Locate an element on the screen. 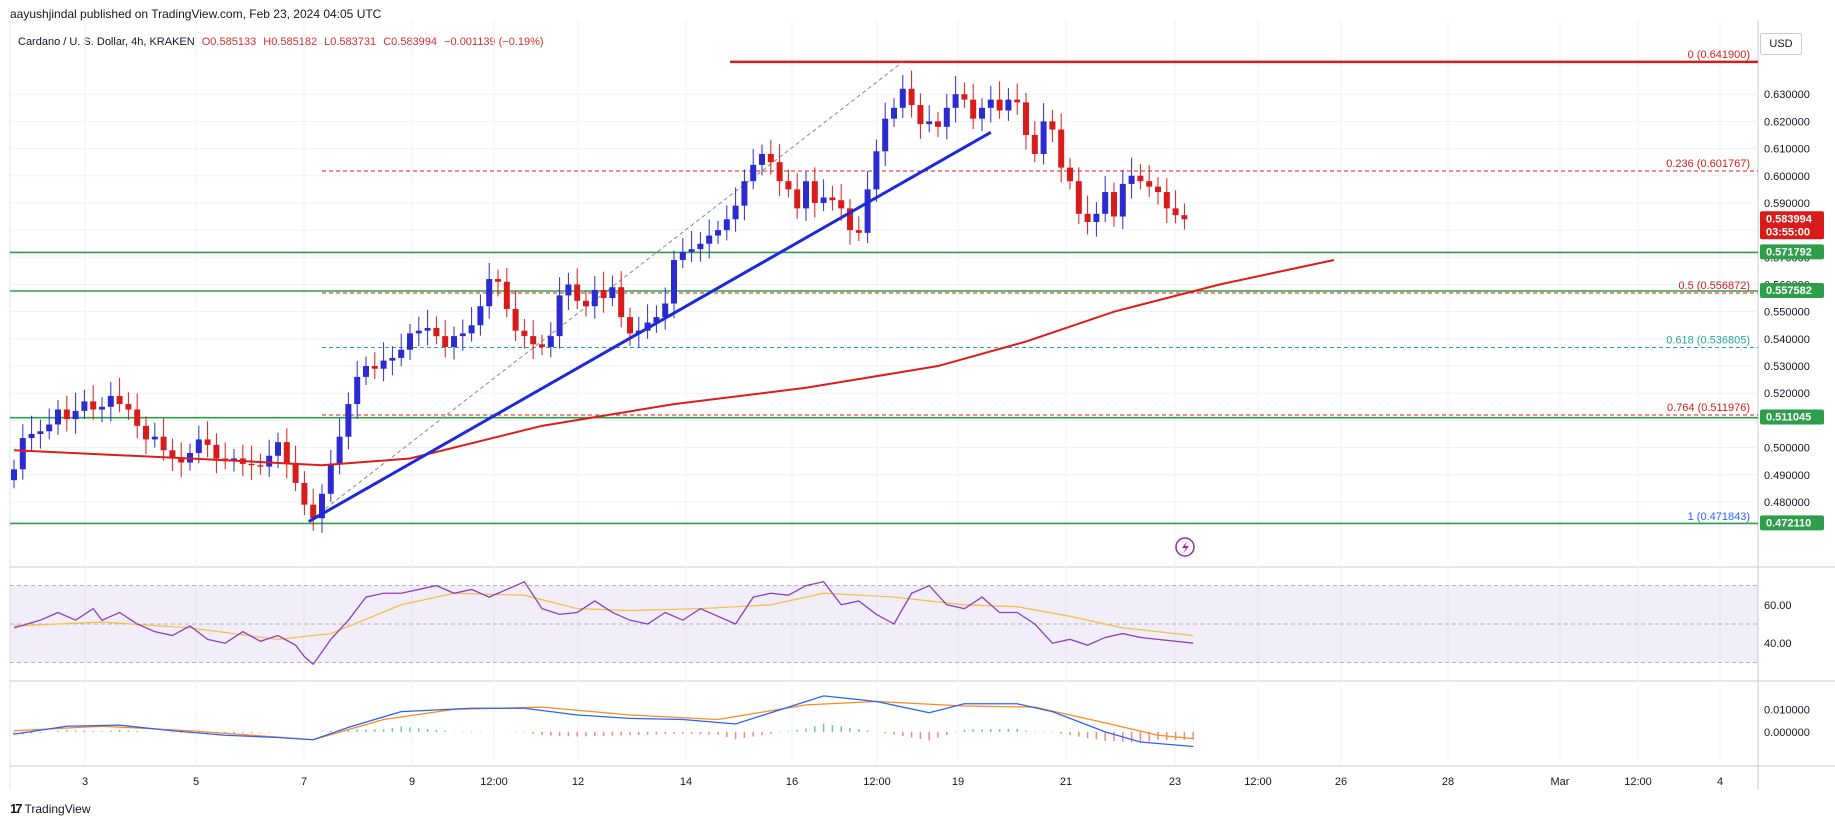 This screenshot has width=1835, height=827. x-tick-label: 3 is located at coordinates (85, 782).